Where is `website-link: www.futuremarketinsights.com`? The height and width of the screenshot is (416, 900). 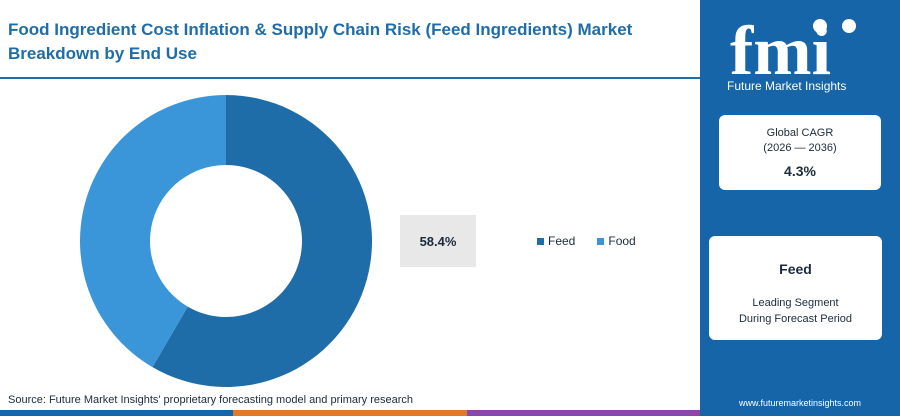
website-link: www.futuremarketinsights.com is located at coordinates (800, 403).